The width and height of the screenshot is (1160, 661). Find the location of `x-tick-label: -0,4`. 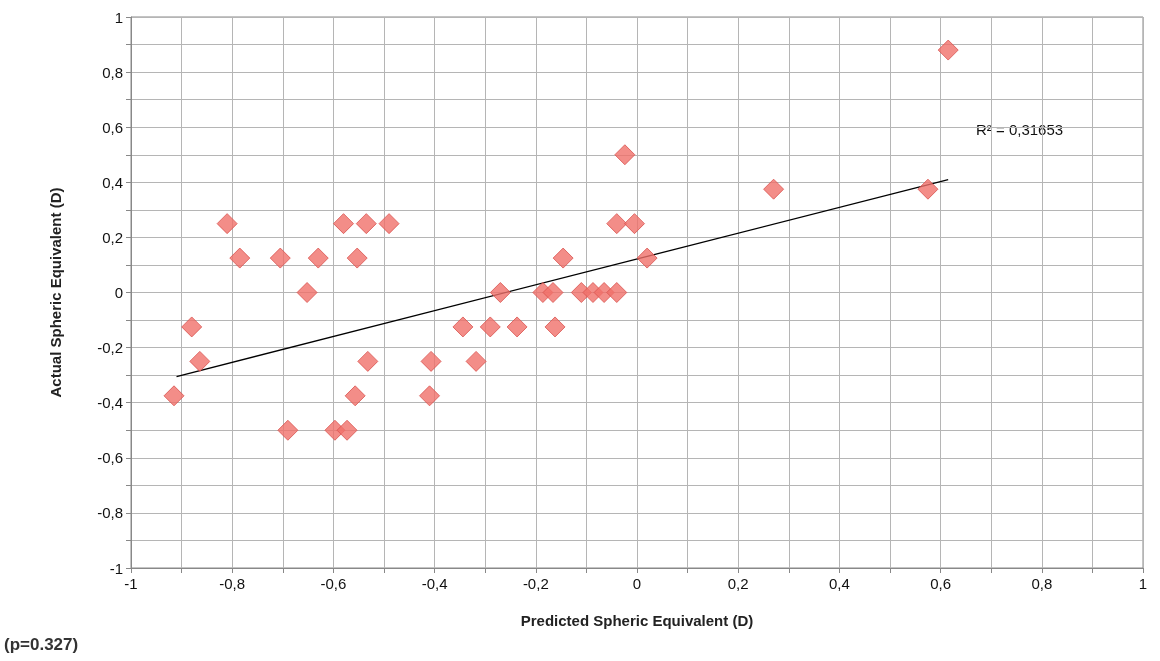

x-tick-label: -0,4 is located at coordinates (434, 583).